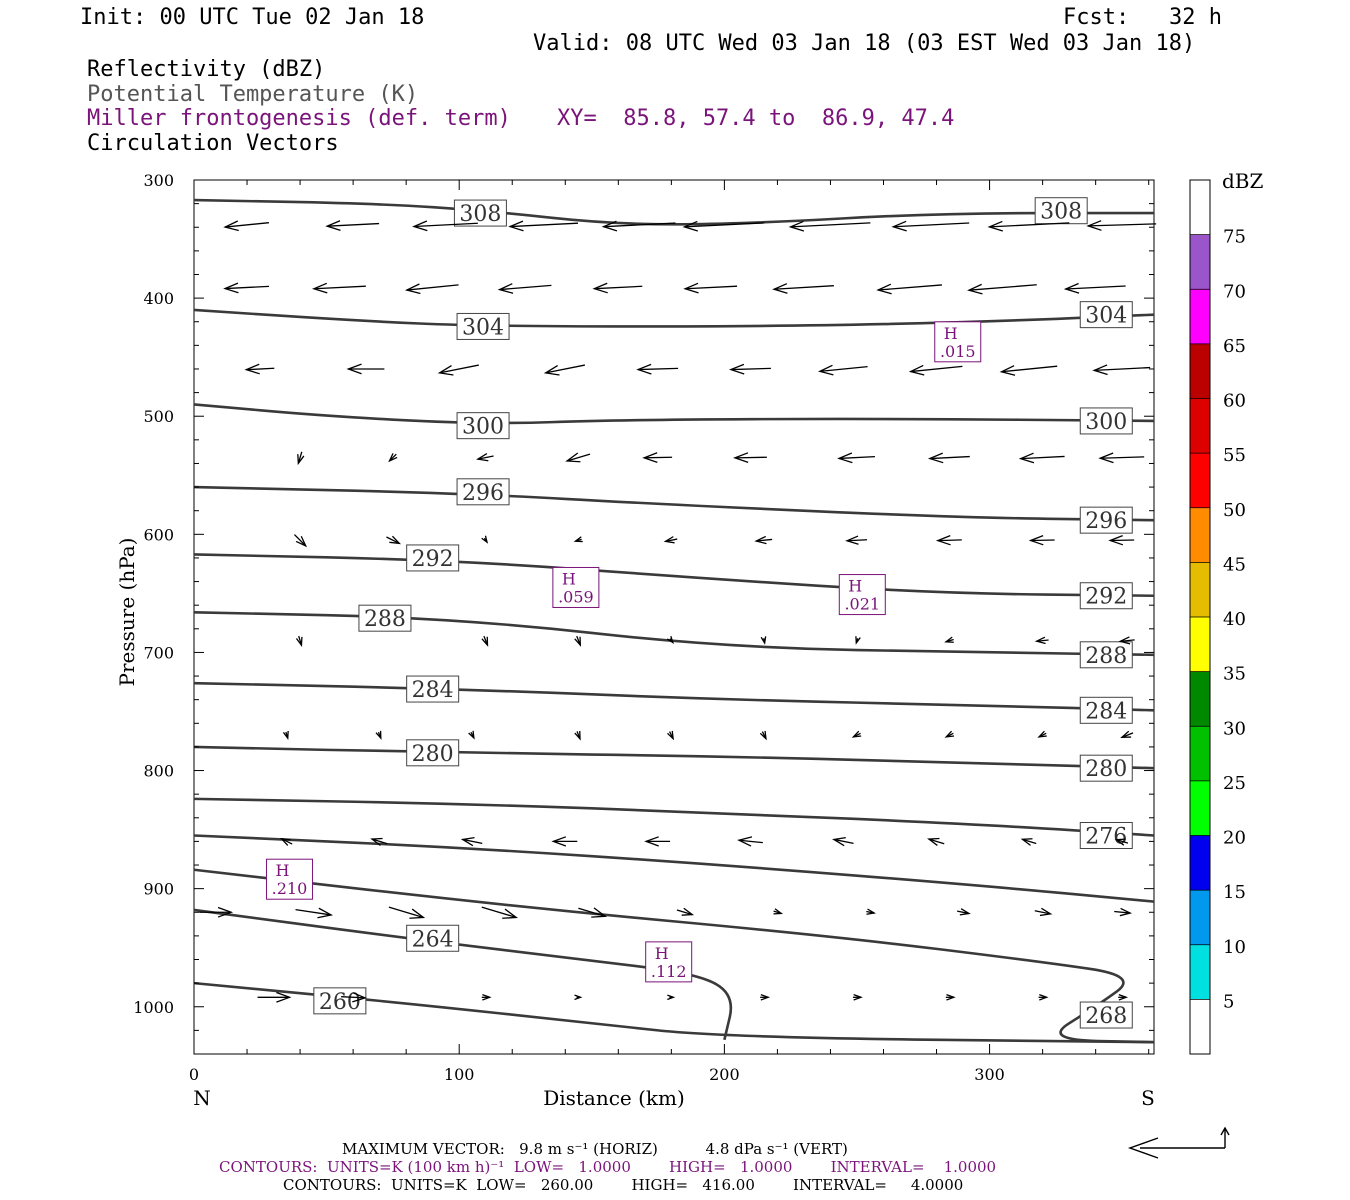  What do you see at coordinates (1234, 455) in the screenshot?
I see `colorbar-label: 55` at bounding box center [1234, 455].